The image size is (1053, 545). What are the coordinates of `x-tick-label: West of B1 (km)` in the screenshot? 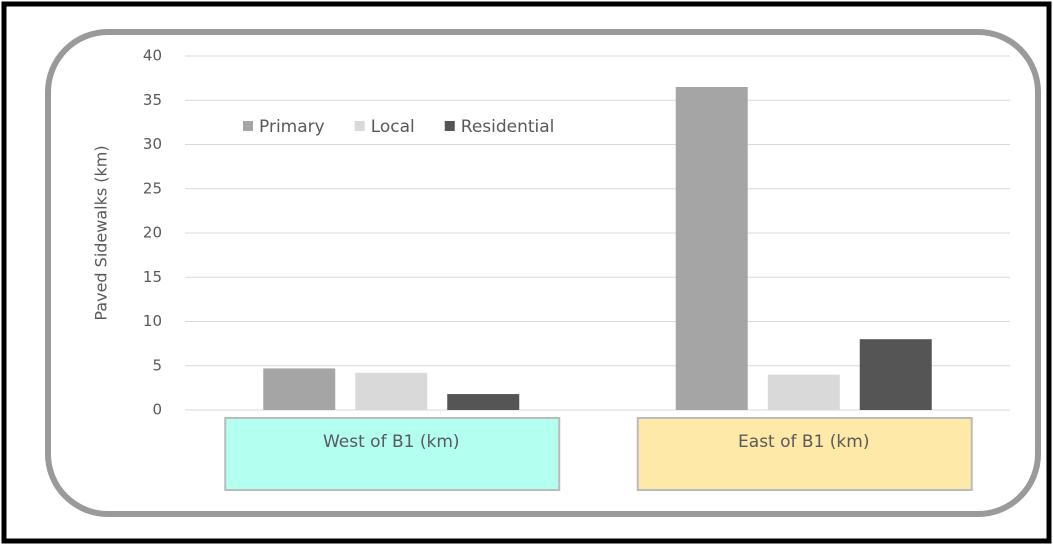 It's located at (391, 442).